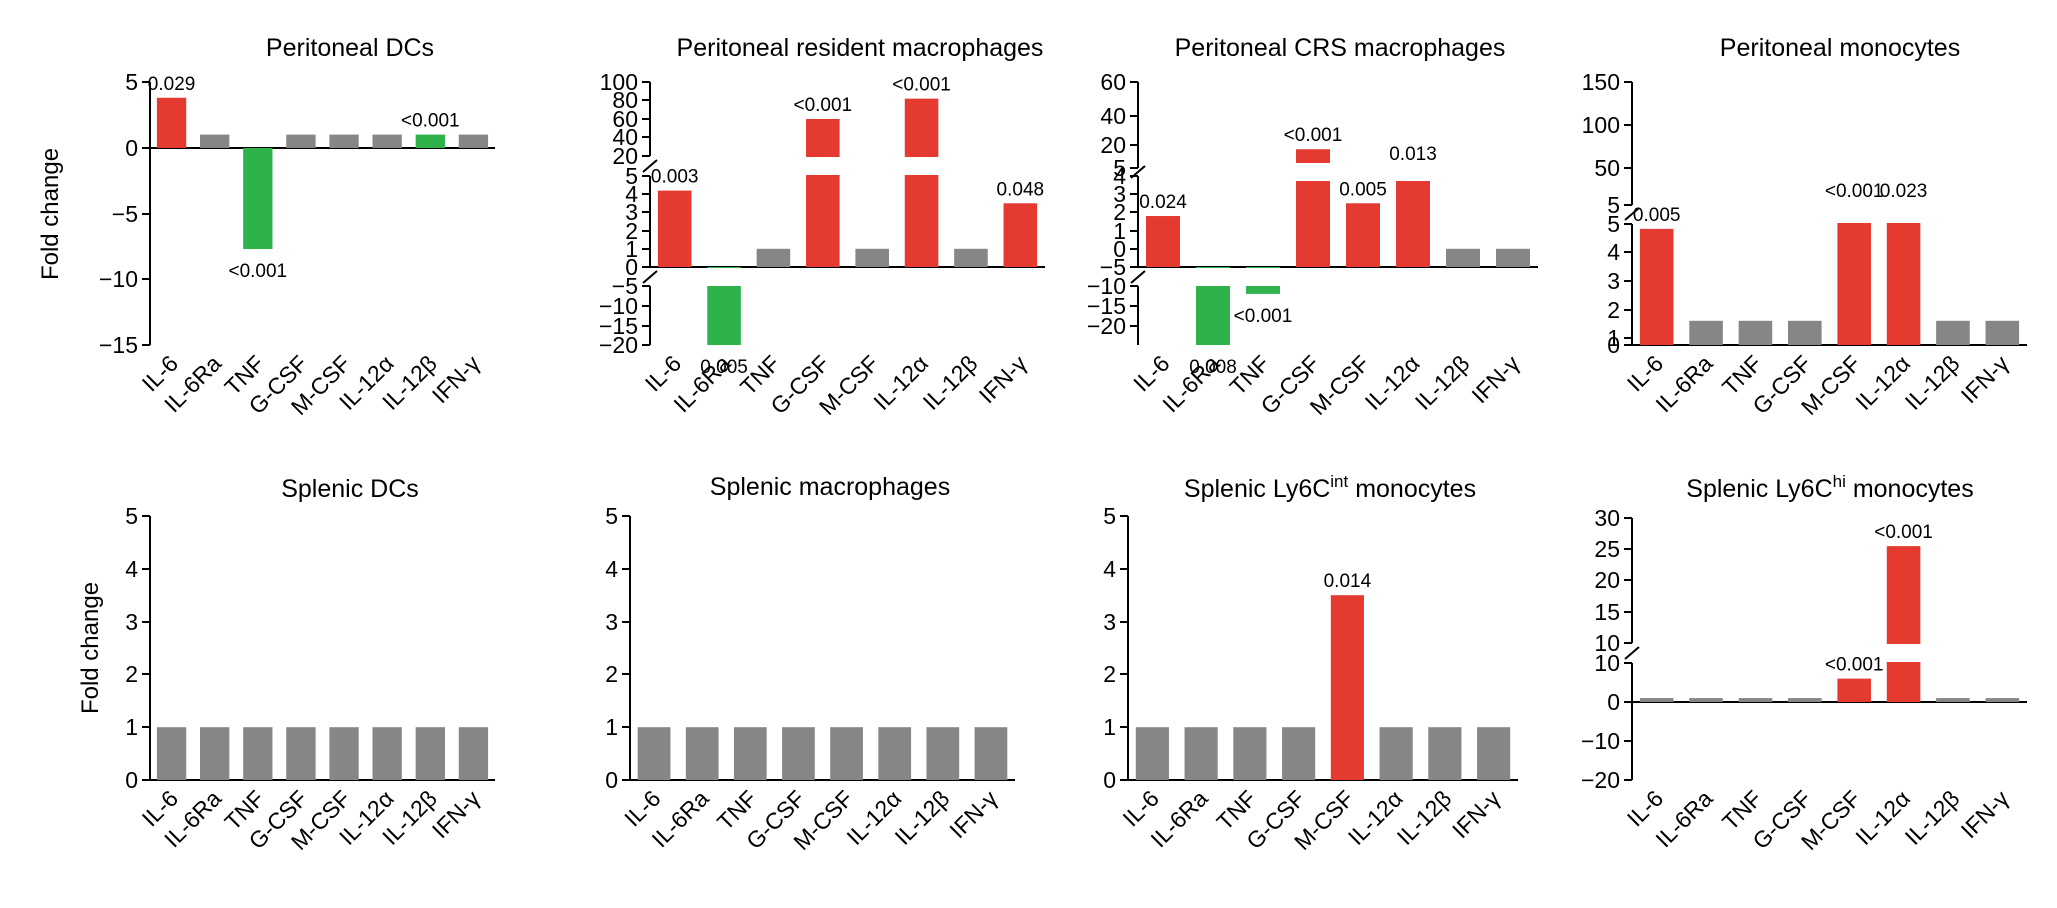 The width and height of the screenshot is (2057, 908). What do you see at coordinates (1348, 581) in the screenshot?
I see `p-value-label: 0.014` at bounding box center [1348, 581].